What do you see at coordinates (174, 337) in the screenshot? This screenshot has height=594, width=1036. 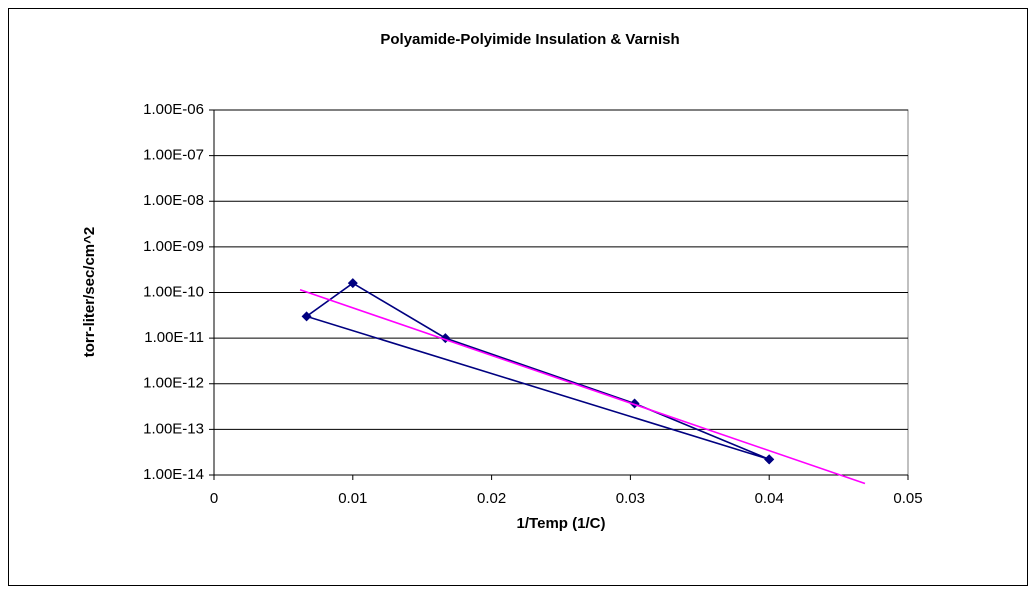 I see `y-tick-label: 1.00E-11` at bounding box center [174, 337].